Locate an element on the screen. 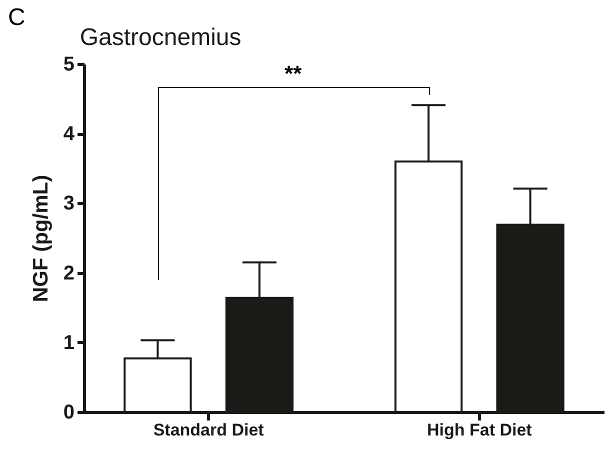  chart-title: Gastrocnemius is located at coordinates (161, 37).